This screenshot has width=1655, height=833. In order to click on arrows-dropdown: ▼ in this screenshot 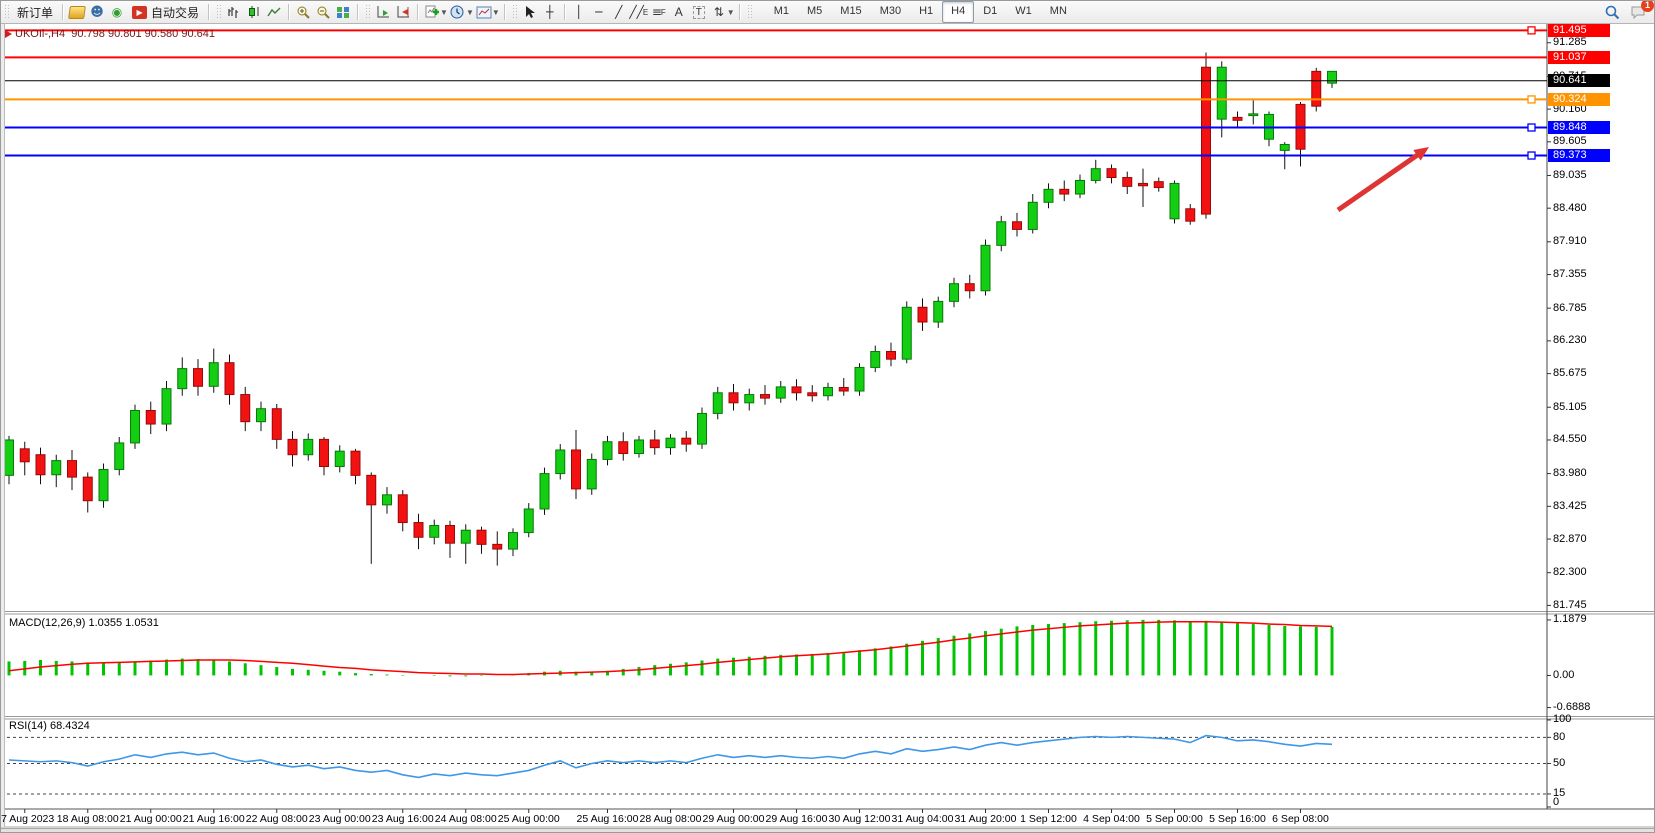, I will do `click(730, 12)`.